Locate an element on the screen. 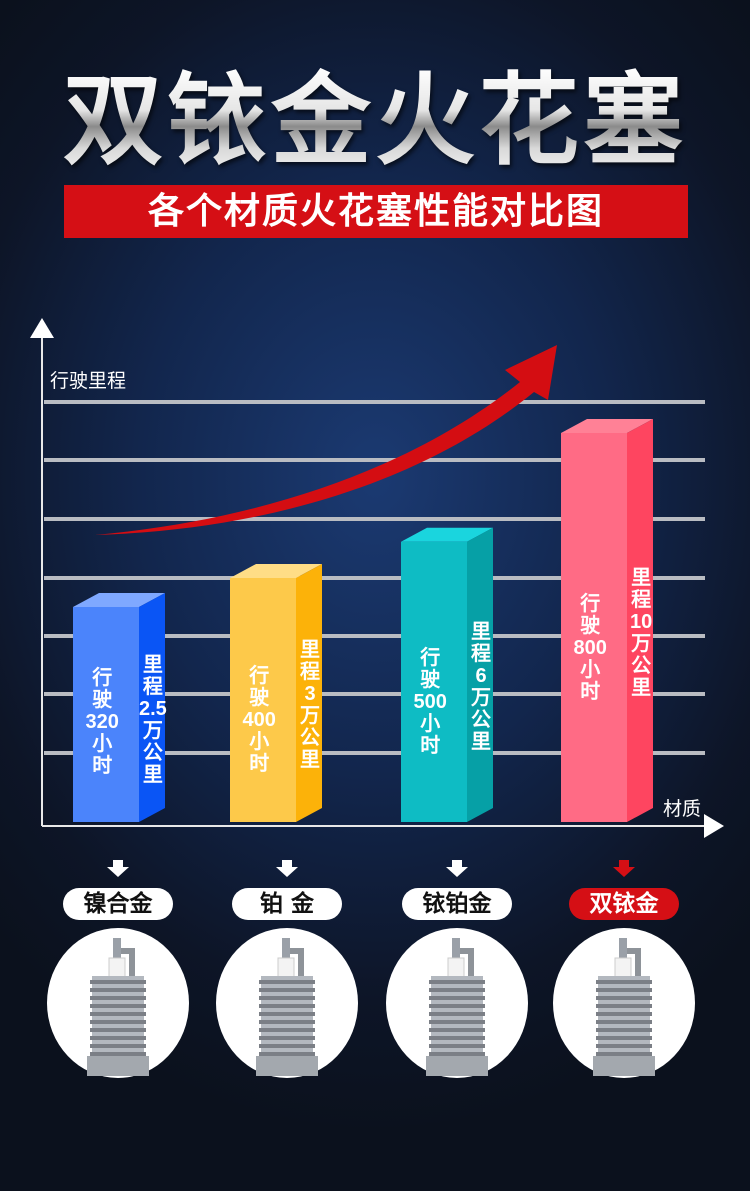 Image resolution: width=750 pixels, height=1191 pixels. bar-label-line: 400 is located at coordinates (259, 720).